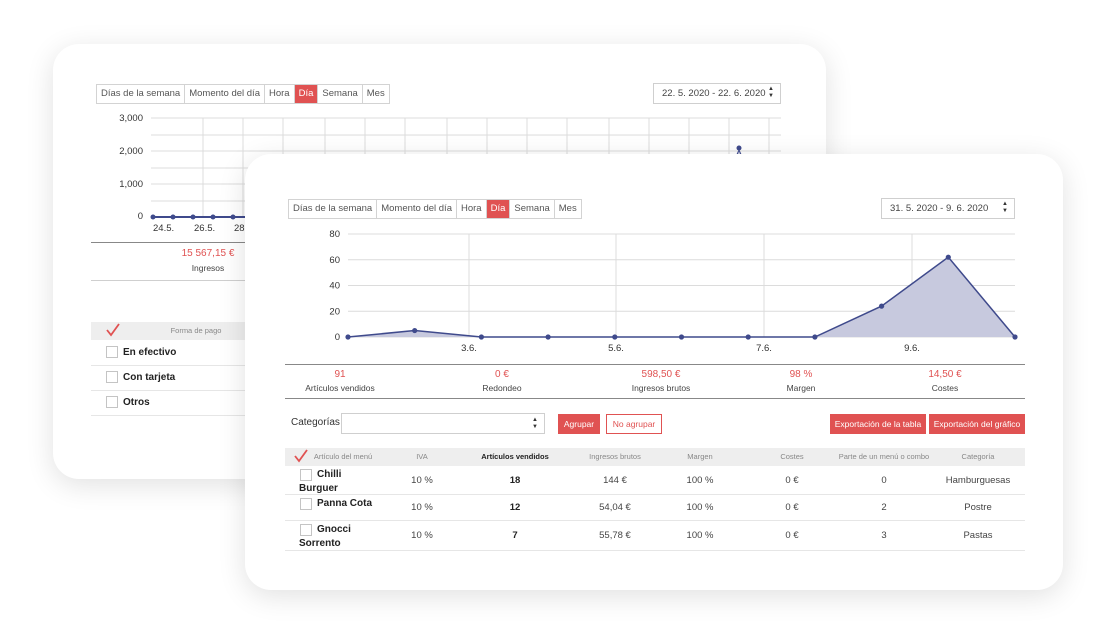 This screenshot has height=633, width=1116. What do you see at coordinates (196, 330) in the screenshot?
I see `back-col-payment: Forma de pago` at bounding box center [196, 330].